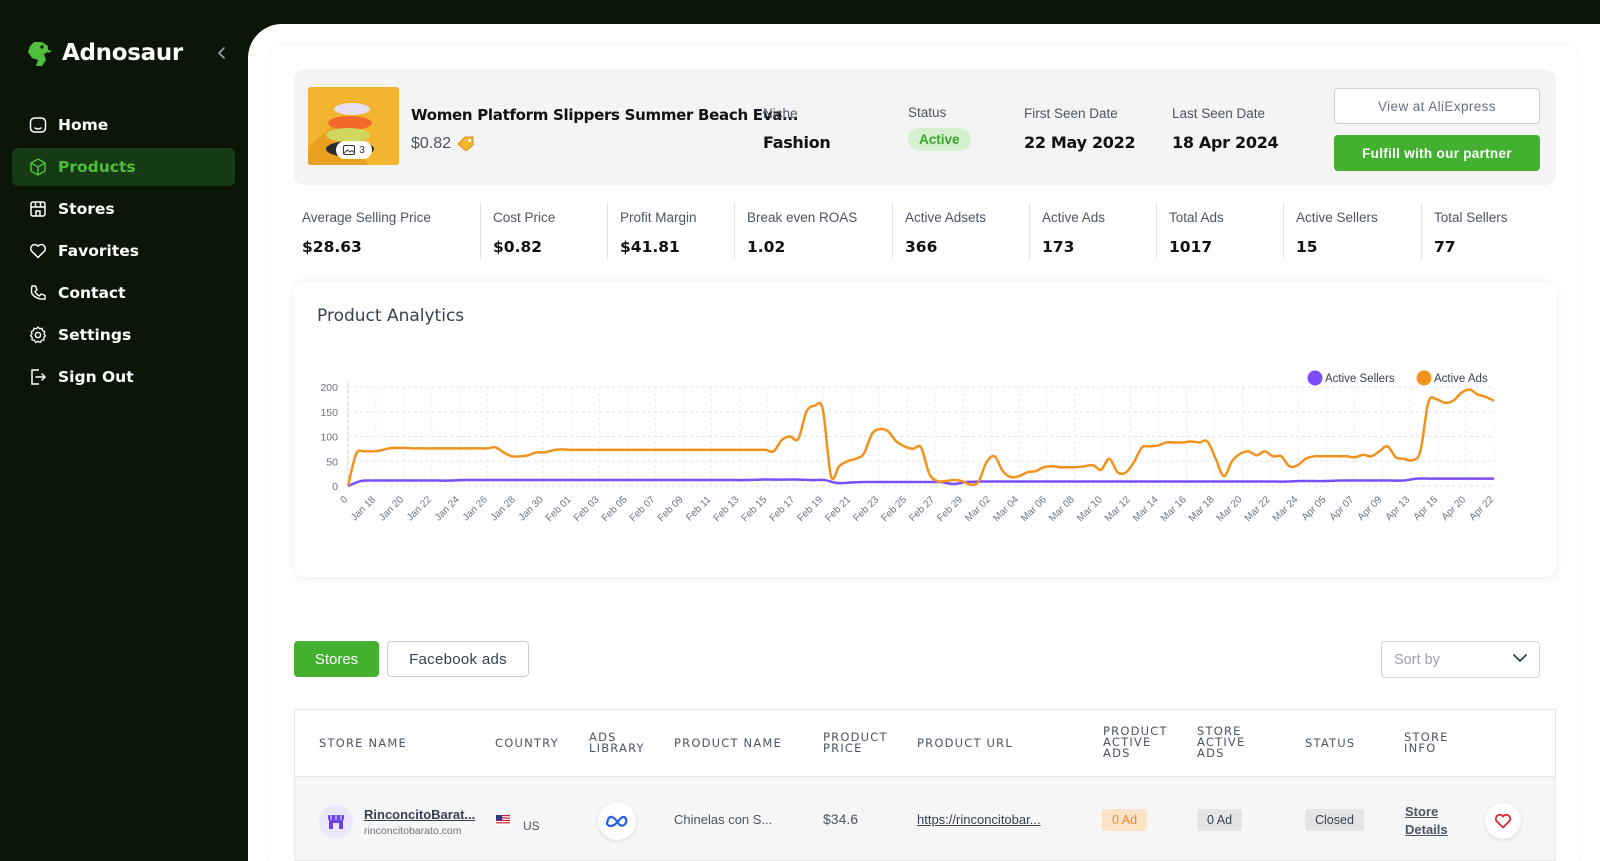  What do you see at coordinates (332, 462) in the screenshot?
I see `y-tick-label: 50` at bounding box center [332, 462].